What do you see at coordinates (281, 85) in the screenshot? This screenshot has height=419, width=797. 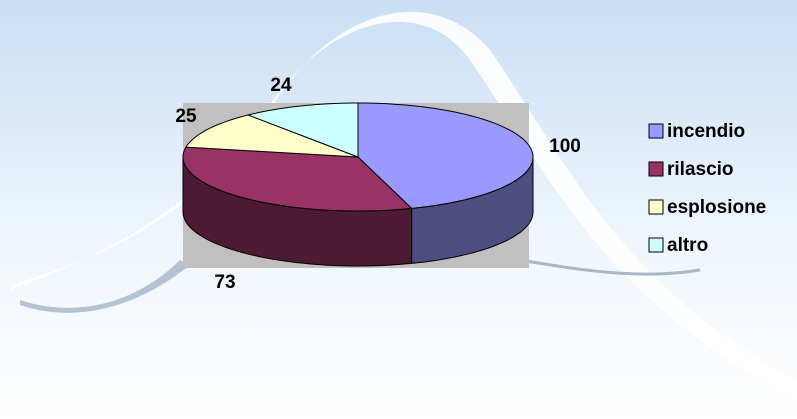 I see `data-label: 24` at bounding box center [281, 85].